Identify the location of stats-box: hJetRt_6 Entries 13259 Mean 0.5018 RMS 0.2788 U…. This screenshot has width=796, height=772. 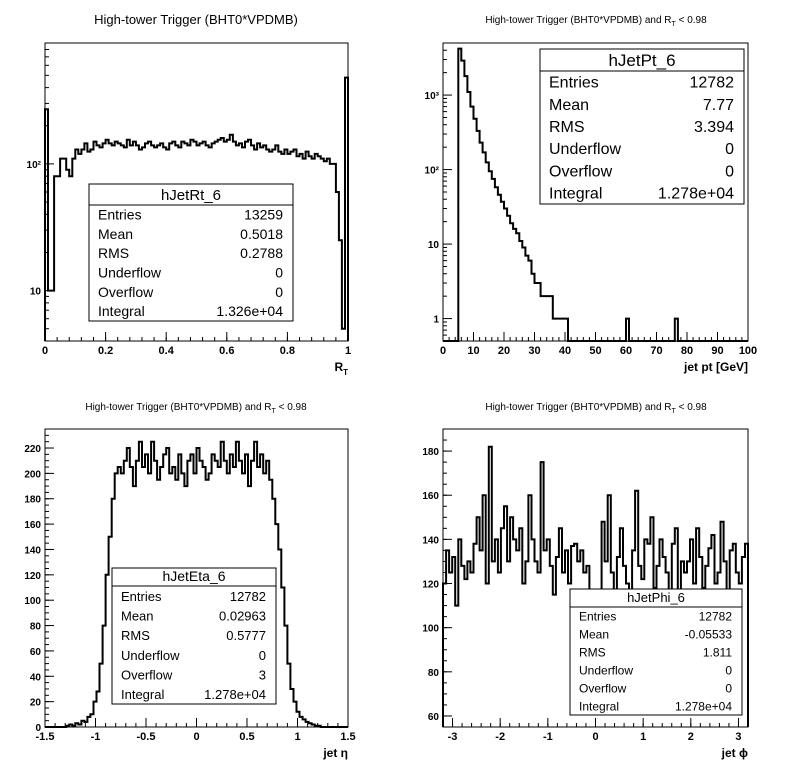
(191, 252).